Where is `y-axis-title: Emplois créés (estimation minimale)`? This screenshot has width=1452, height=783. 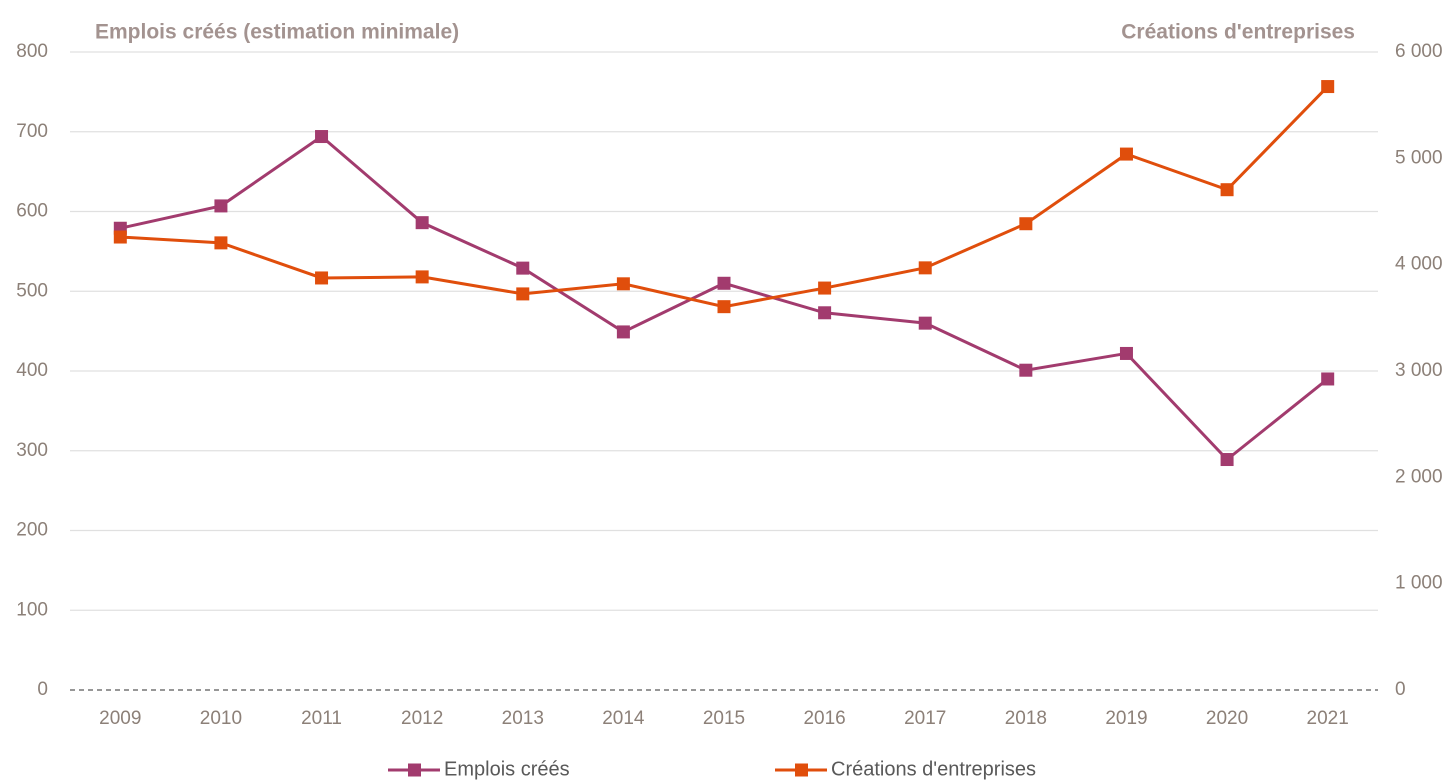 y-axis-title: Emplois créés (estimation minimale) is located at coordinates (277, 32).